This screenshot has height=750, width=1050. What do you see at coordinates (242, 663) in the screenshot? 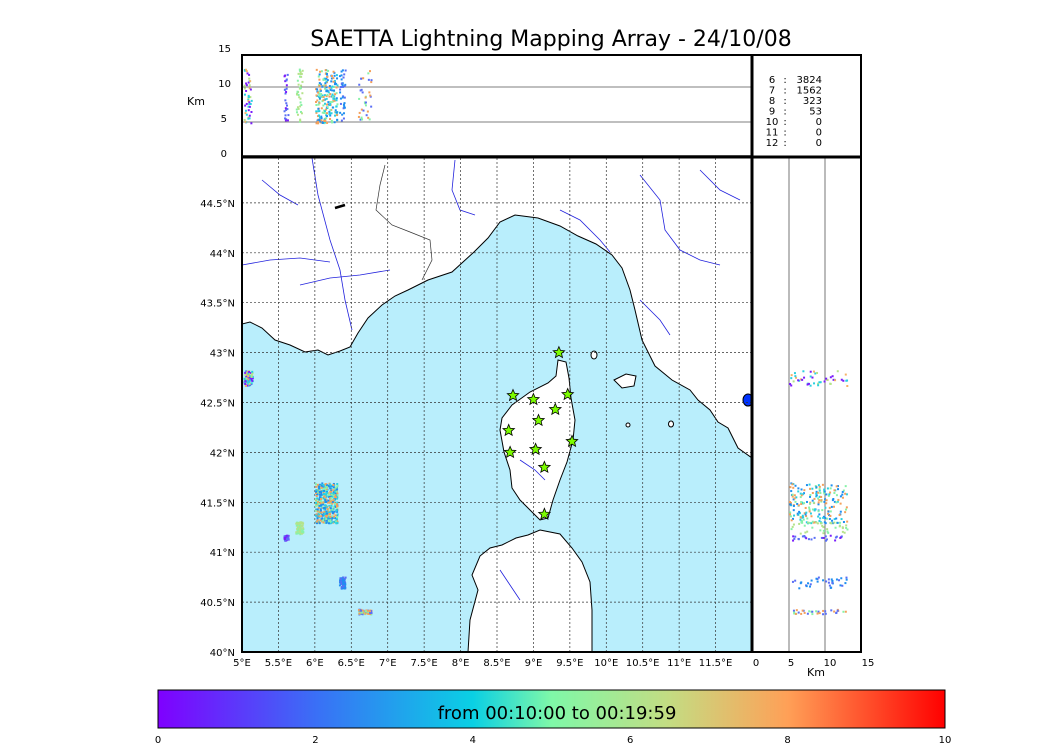
I see `lon-tick-label: 5°E` at bounding box center [242, 663].